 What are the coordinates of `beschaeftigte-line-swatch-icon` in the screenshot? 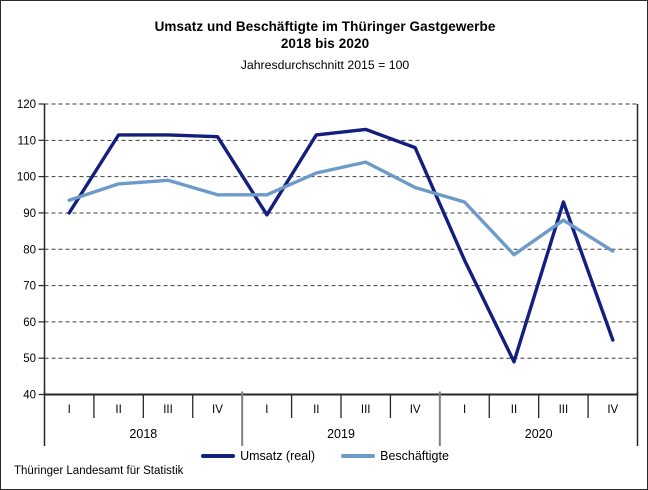 It's located at (358, 456).